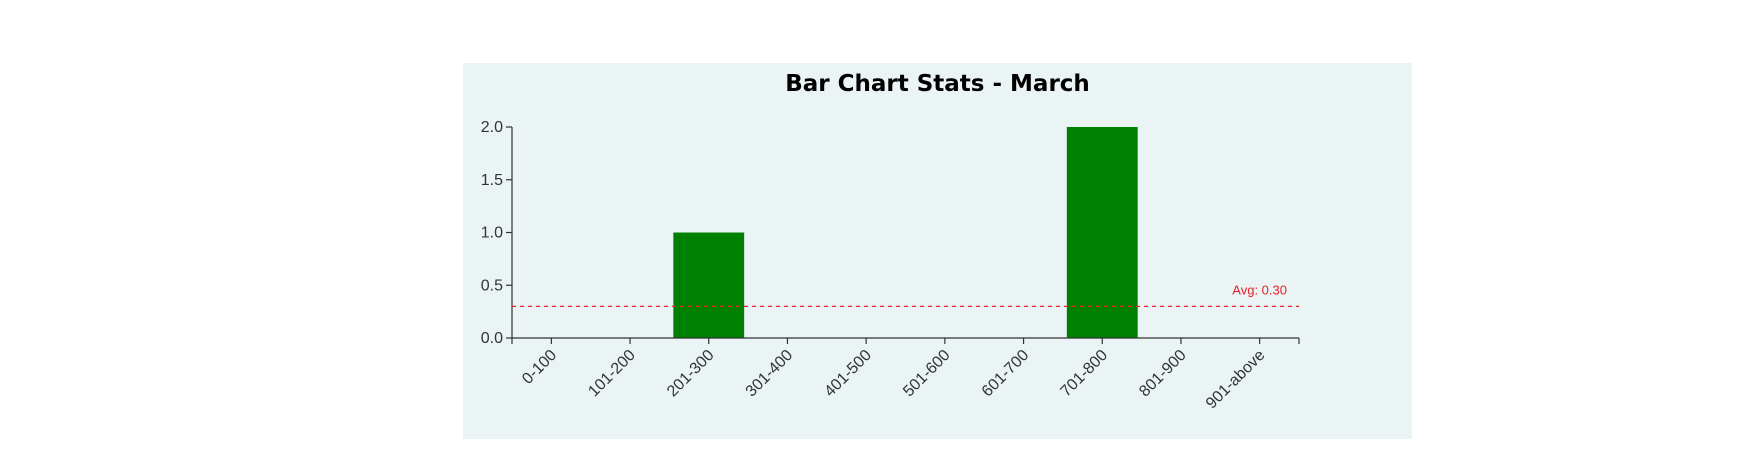 Image resolution: width=1755 pixels, height=456 pixels. What do you see at coordinates (492, 233) in the screenshot?
I see `y-tick-label: 1.0` at bounding box center [492, 233].